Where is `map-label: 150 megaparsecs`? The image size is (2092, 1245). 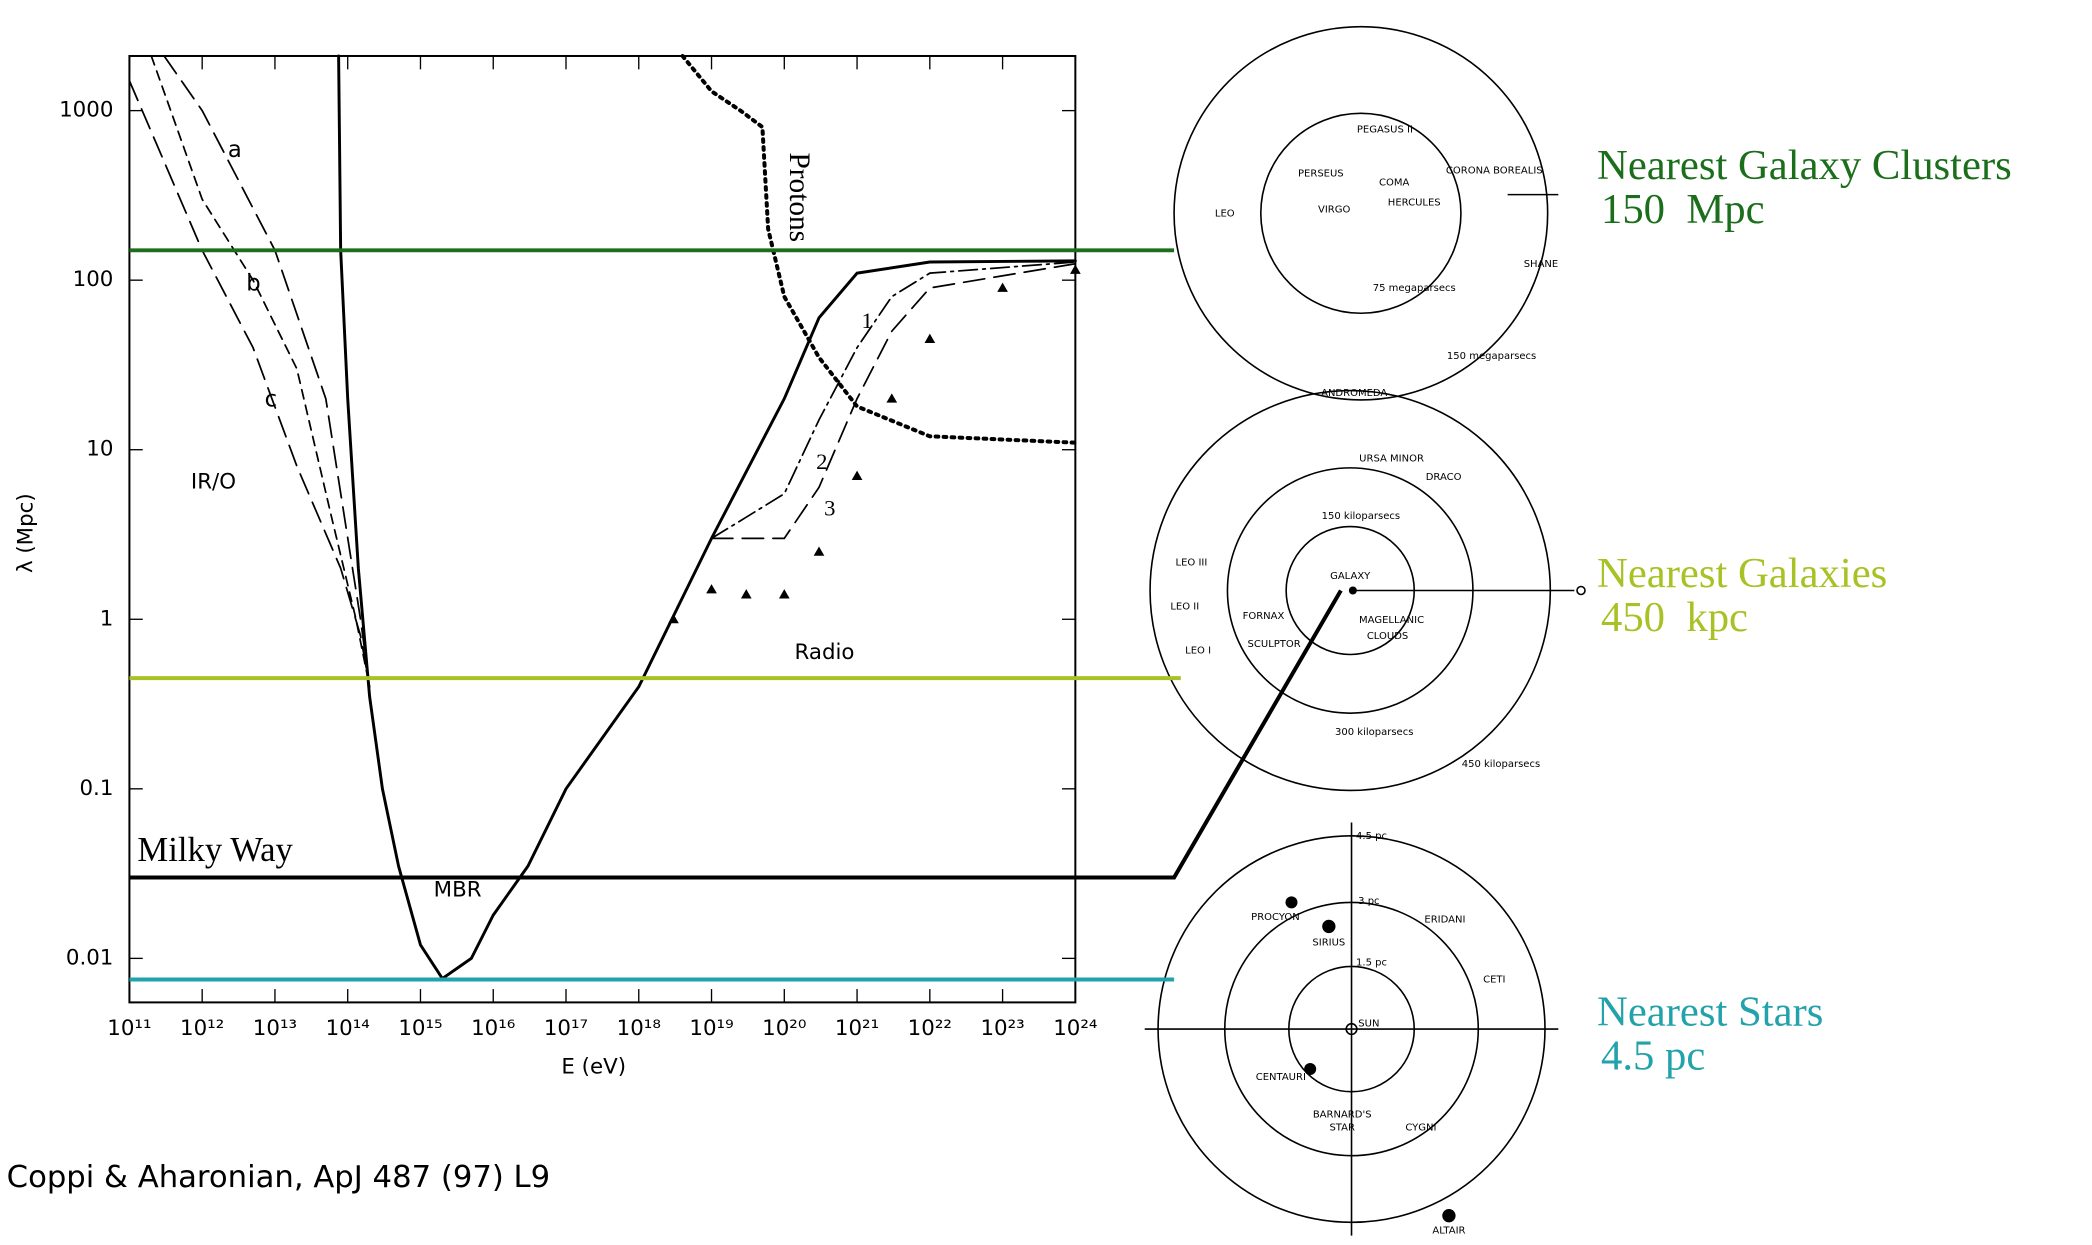 map-label: 150 megaparsecs is located at coordinates (1491, 356).